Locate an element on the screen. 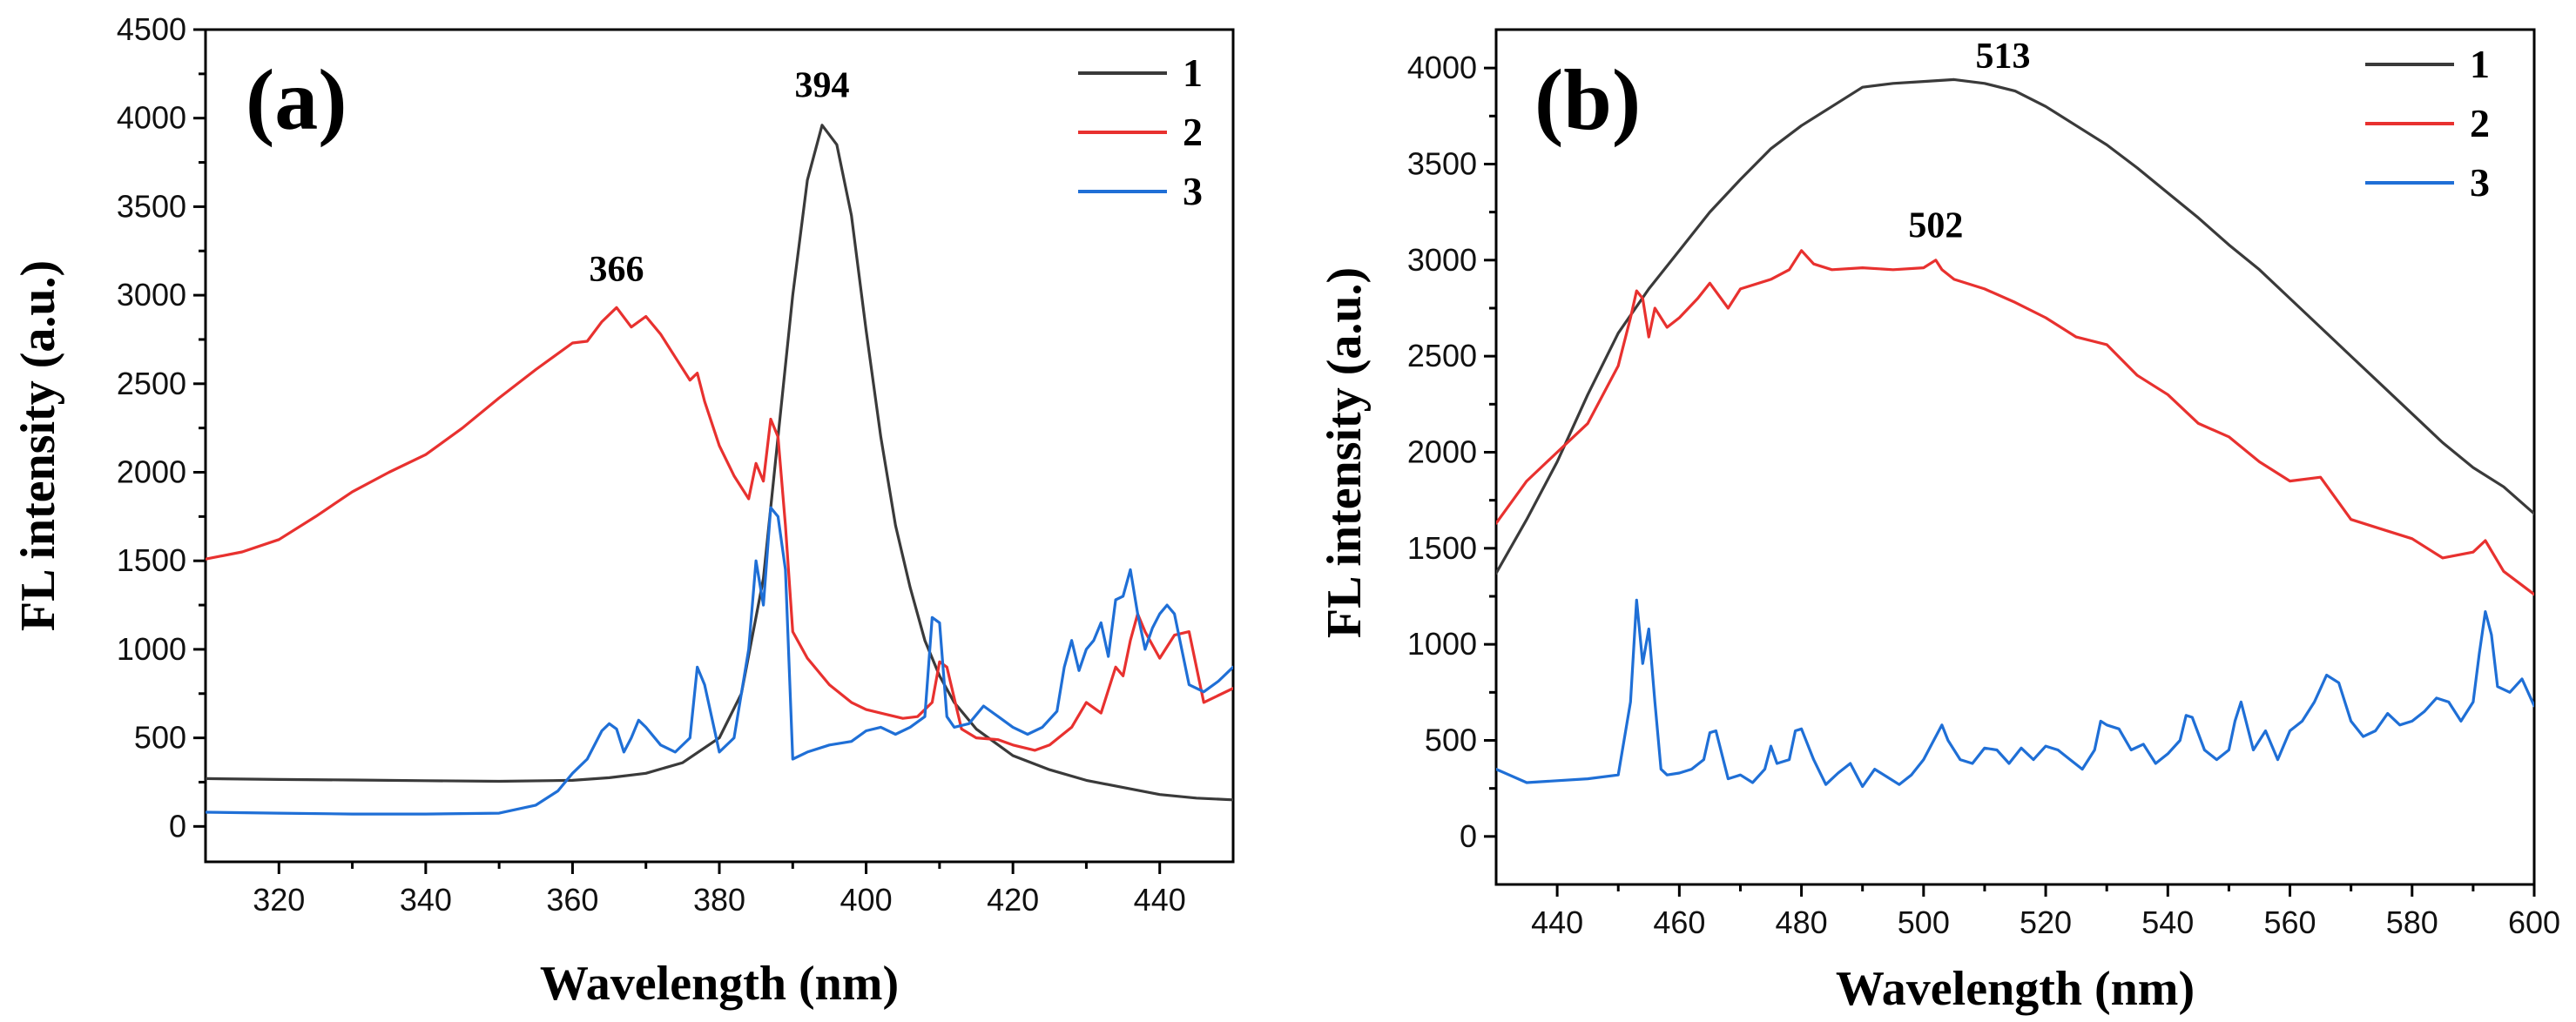 This screenshot has height=1022, width=2576. x-axis-ticks-a: 320 340 360 380 400 420 440 is located at coordinates (719, 890).